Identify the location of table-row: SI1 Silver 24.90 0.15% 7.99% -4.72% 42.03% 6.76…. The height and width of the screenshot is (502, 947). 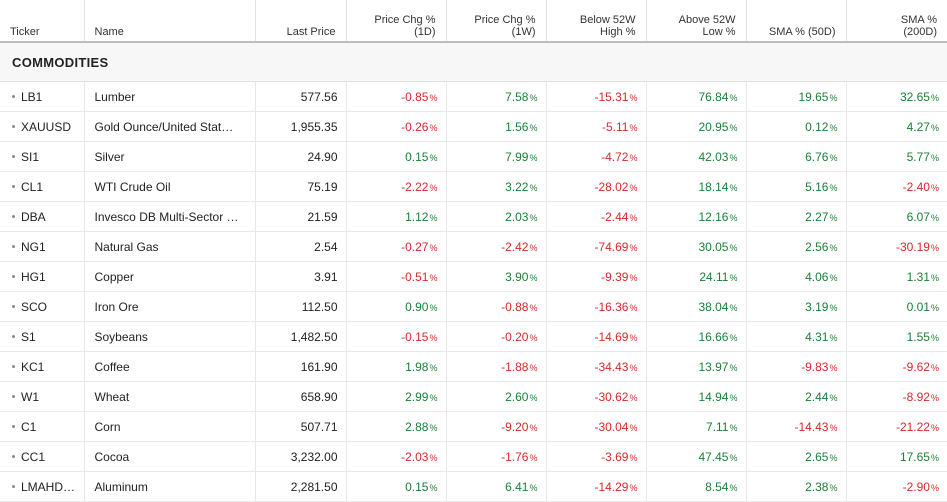
(473, 156).